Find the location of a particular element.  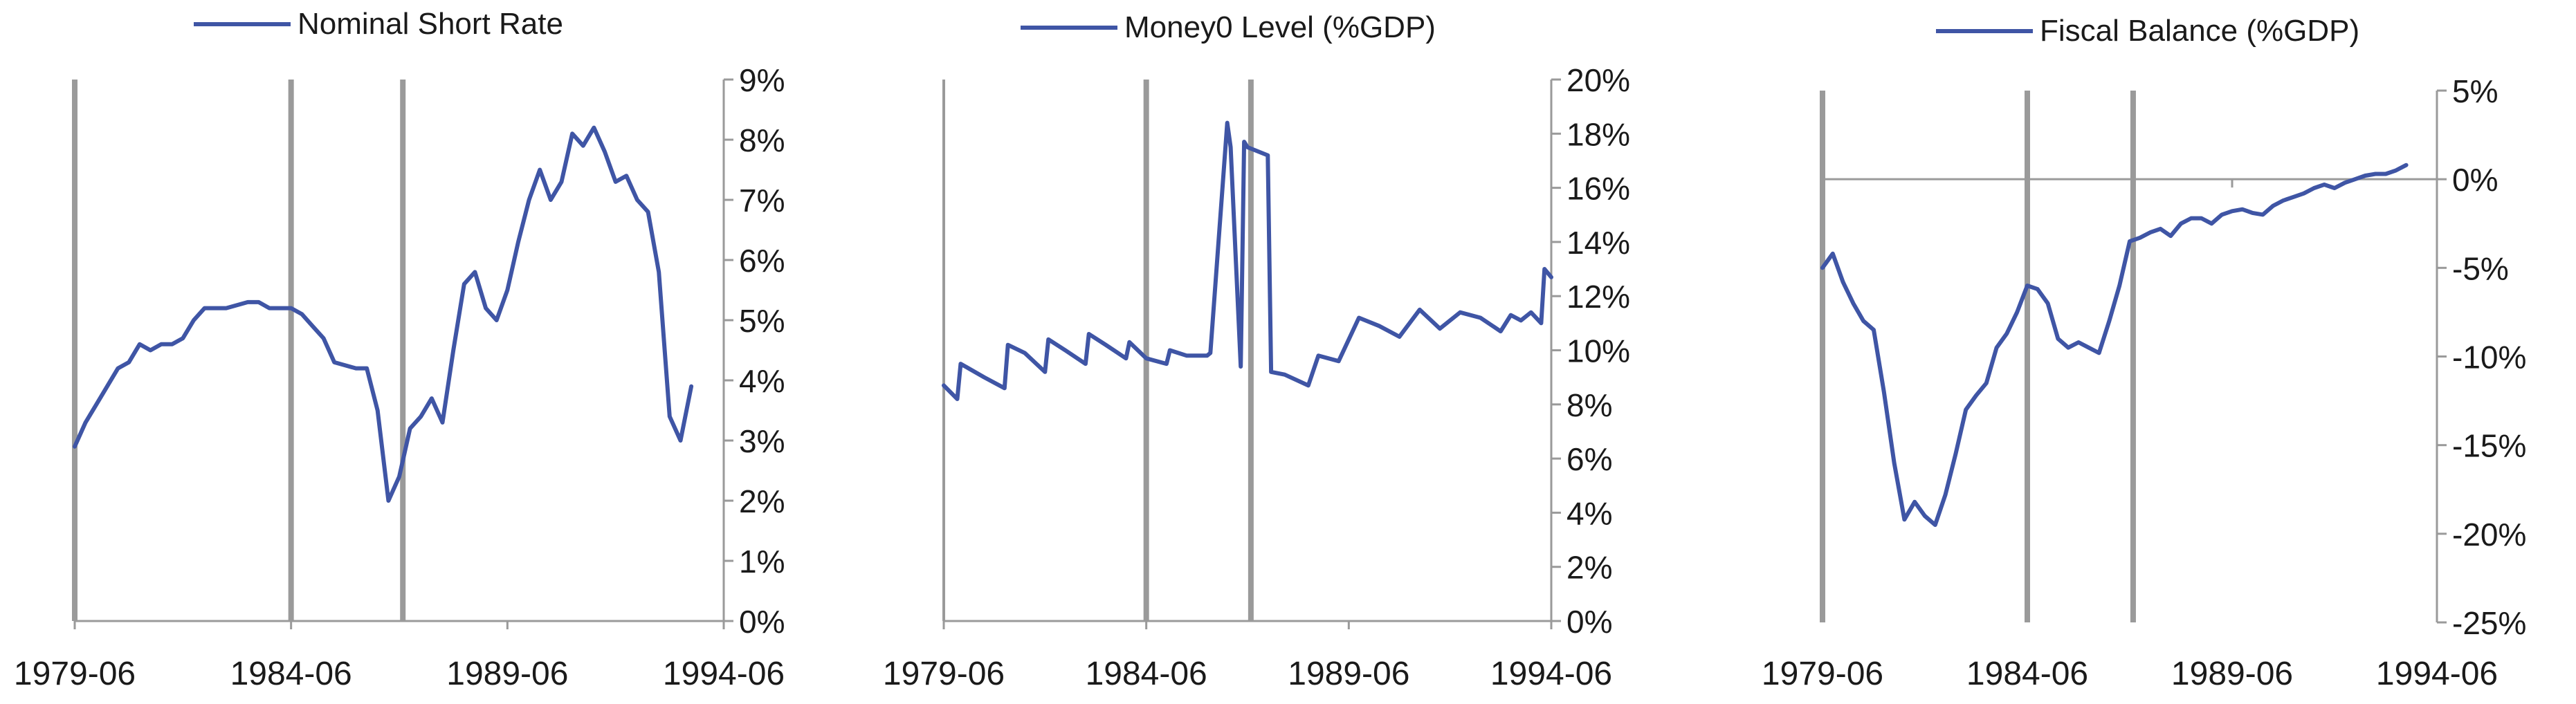

y-tick-label: -15% is located at coordinates (2489, 446).